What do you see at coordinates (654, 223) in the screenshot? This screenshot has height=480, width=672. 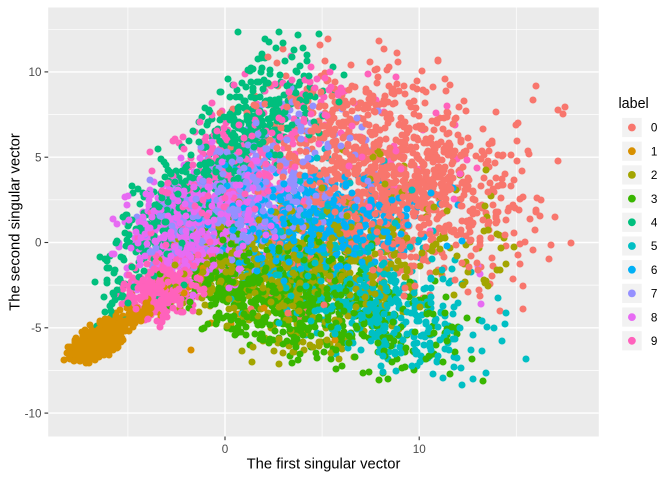 I see `svg-text: 4` at bounding box center [654, 223].